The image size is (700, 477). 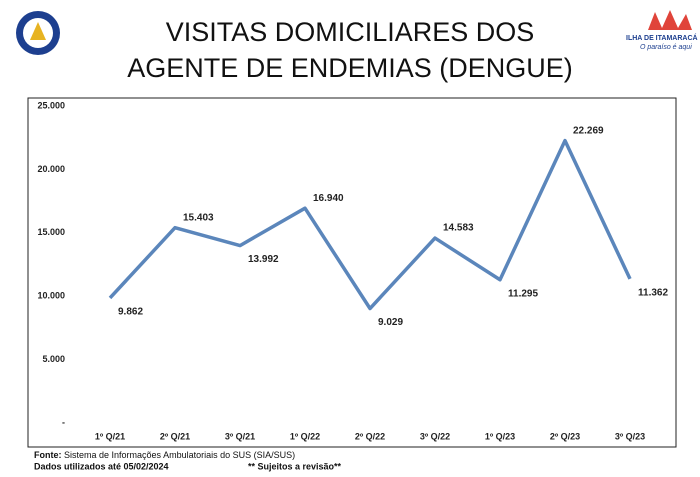 What do you see at coordinates (523, 293) in the screenshot?
I see `data-label: 11.295` at bounding box center [523, 293].